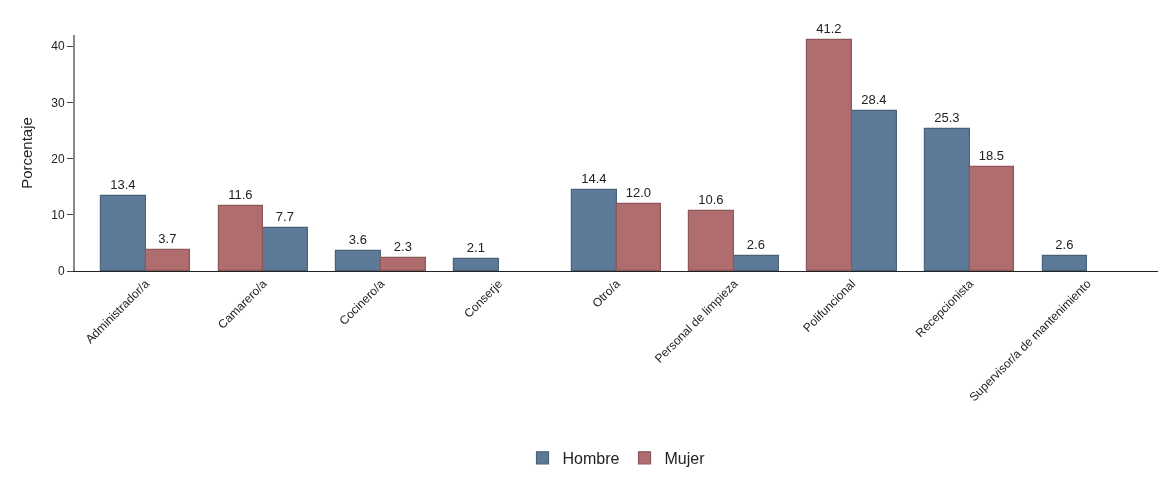 Image resolution: width=1168 pixels, height=485 pixels. Describe the element at coordinates (829, 29) in the screenshot. I see `data-label: 41.2` at that location.